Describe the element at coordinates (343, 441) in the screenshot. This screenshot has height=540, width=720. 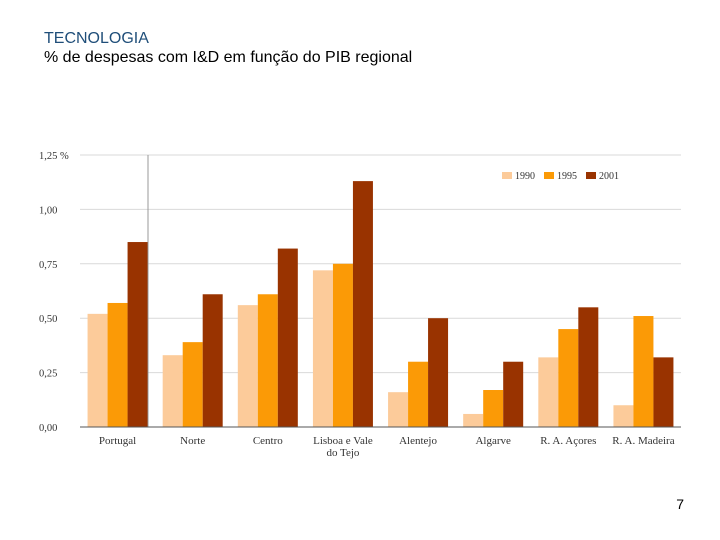
I see `x-category-label: Lisboa e Vale` at that location.